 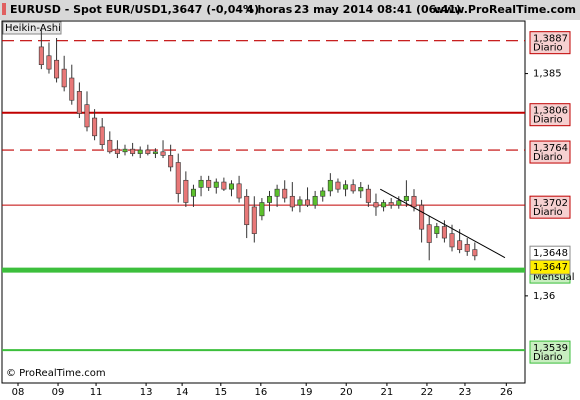 What do you see at coordinates (209, 9) in the screenshot?
I see `quote: 1,3647 (-0,04%)` at bounding box center [209, 9].